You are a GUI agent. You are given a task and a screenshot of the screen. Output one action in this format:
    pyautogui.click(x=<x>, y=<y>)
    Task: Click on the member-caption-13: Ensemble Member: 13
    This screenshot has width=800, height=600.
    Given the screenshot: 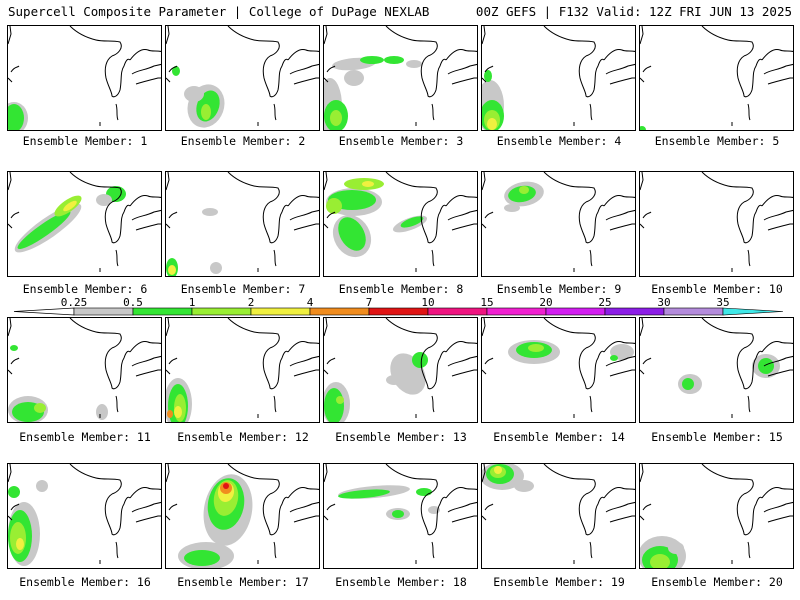 What is the action you would take?
    pyautogui.click(x=401, y=437)
    